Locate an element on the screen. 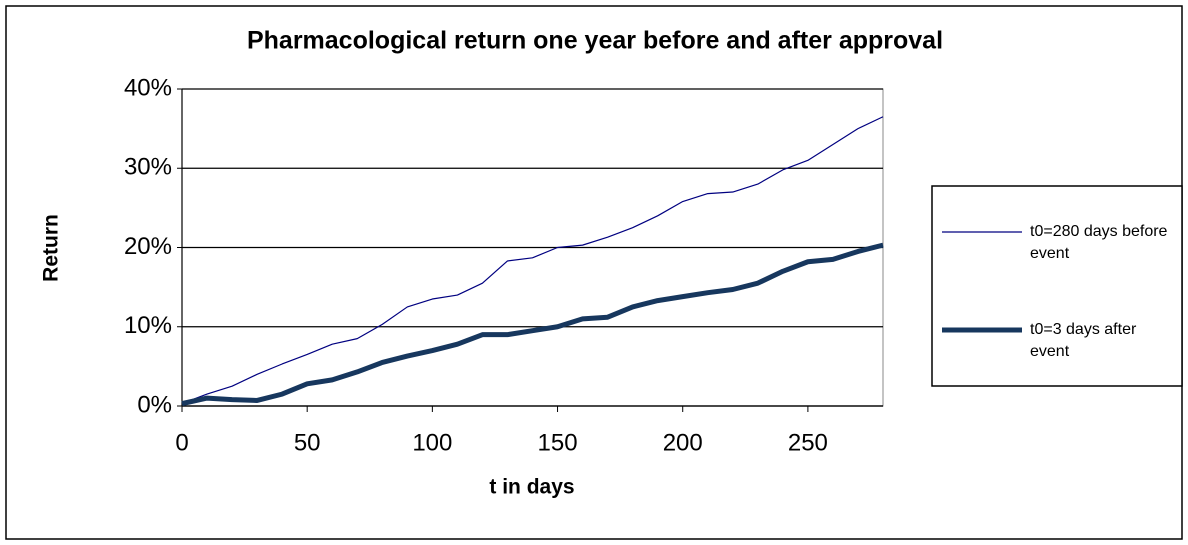 Image resolution: width=1188 pixels, height=545 pixels. y-tick-label: 20% is located at coordinates (148, 246).